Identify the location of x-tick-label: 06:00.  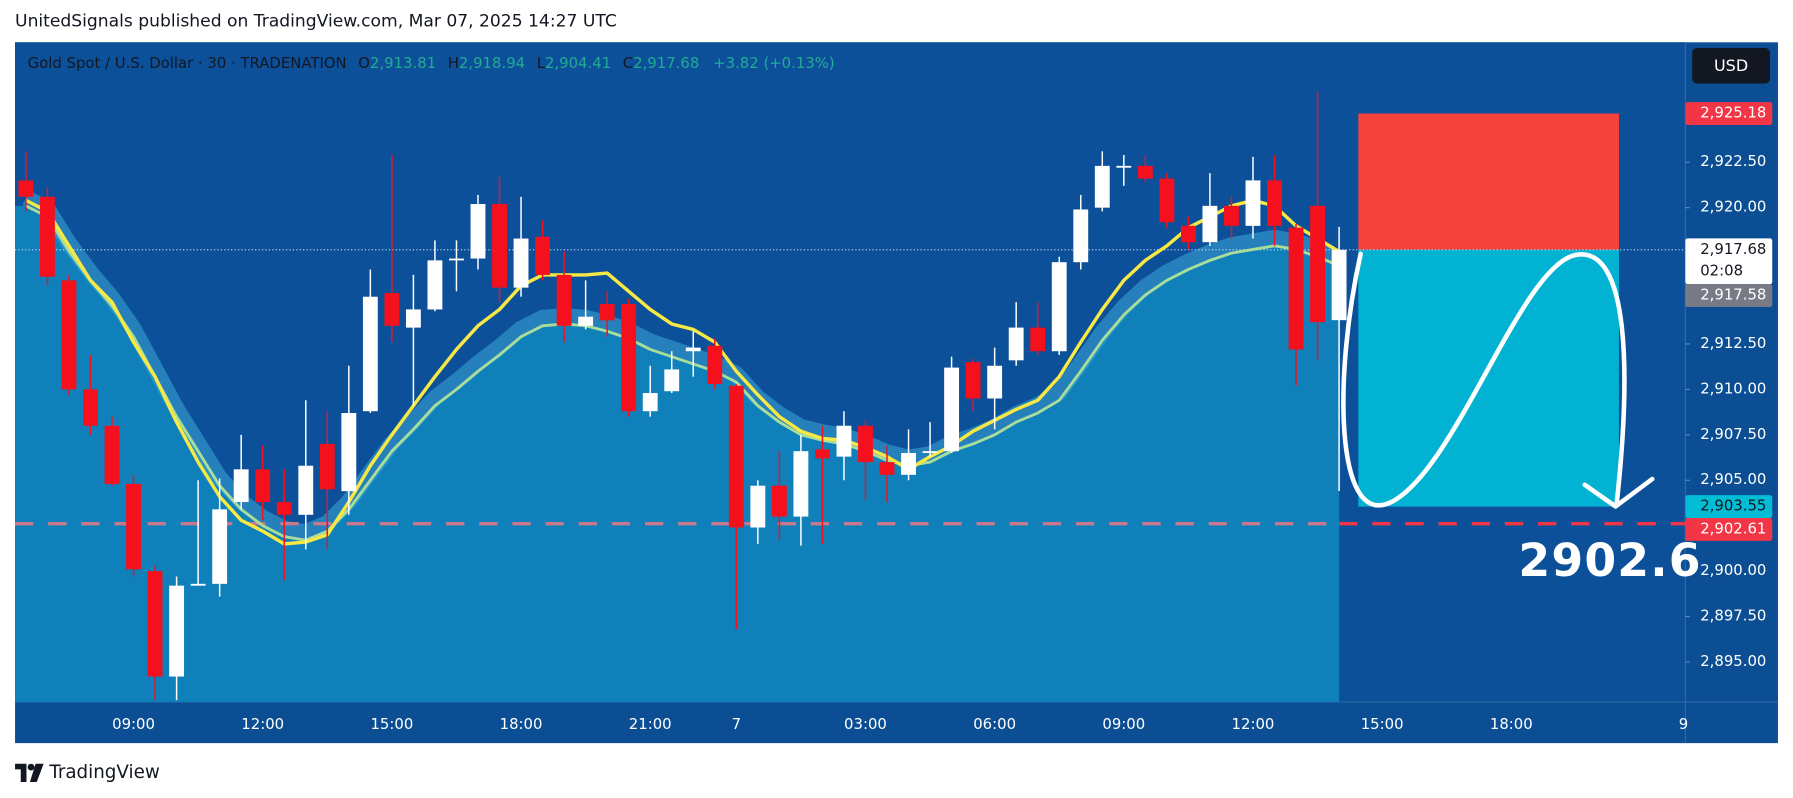
(994, 724).